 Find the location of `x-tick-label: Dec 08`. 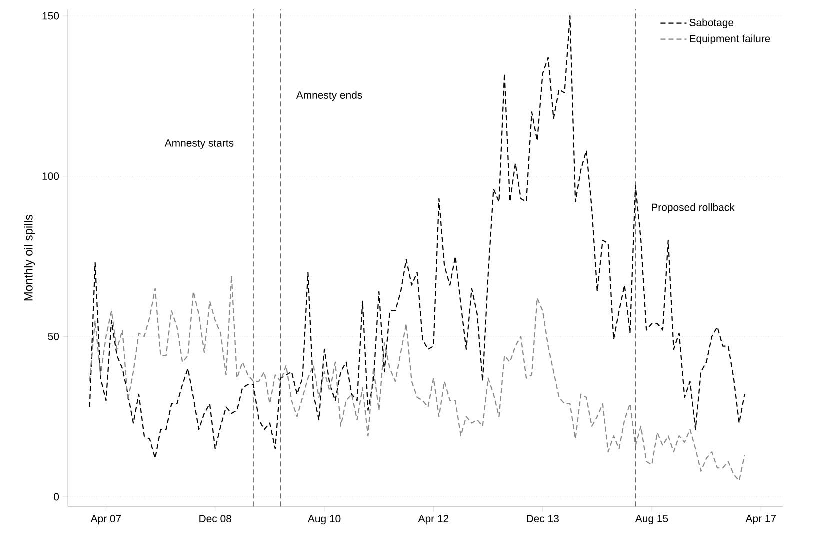

x-tick-label: Dec 08 is located at coordinates (216, 519).